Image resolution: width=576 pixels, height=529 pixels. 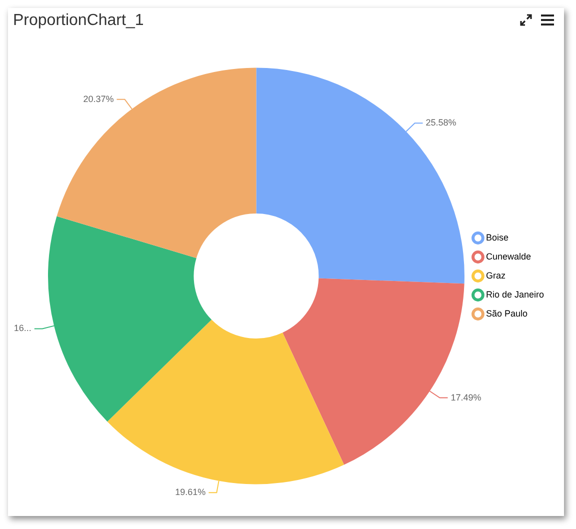 What do you see at coordinates (466, 397) in the screenshot?
I see `data-label: 17.49%` at bounding box center [466, 397].